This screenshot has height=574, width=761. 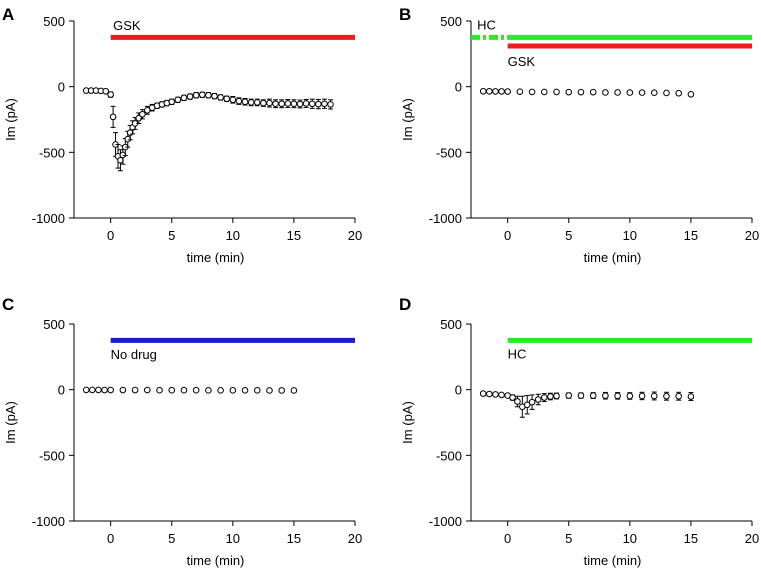 What do you see at coordinates (134, 354) in the screenshot?
I see `drug-bar-label: No drug` at bounding box center [134, 354].